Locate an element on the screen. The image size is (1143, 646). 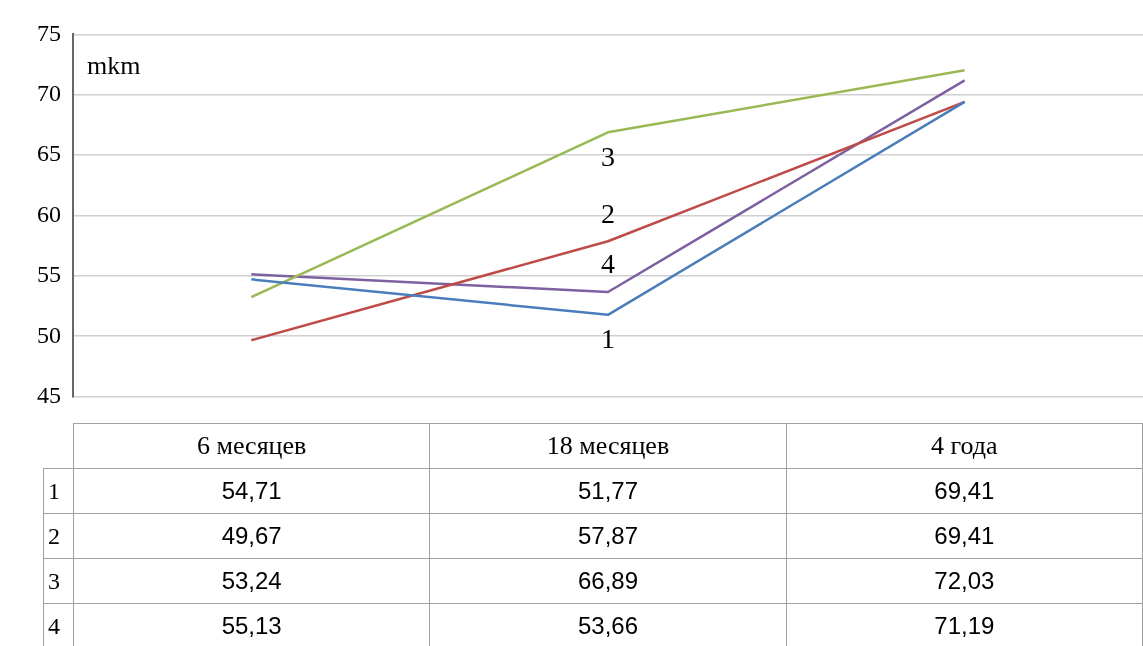
data-label: 55,13 is located at coordinates (251, 624).